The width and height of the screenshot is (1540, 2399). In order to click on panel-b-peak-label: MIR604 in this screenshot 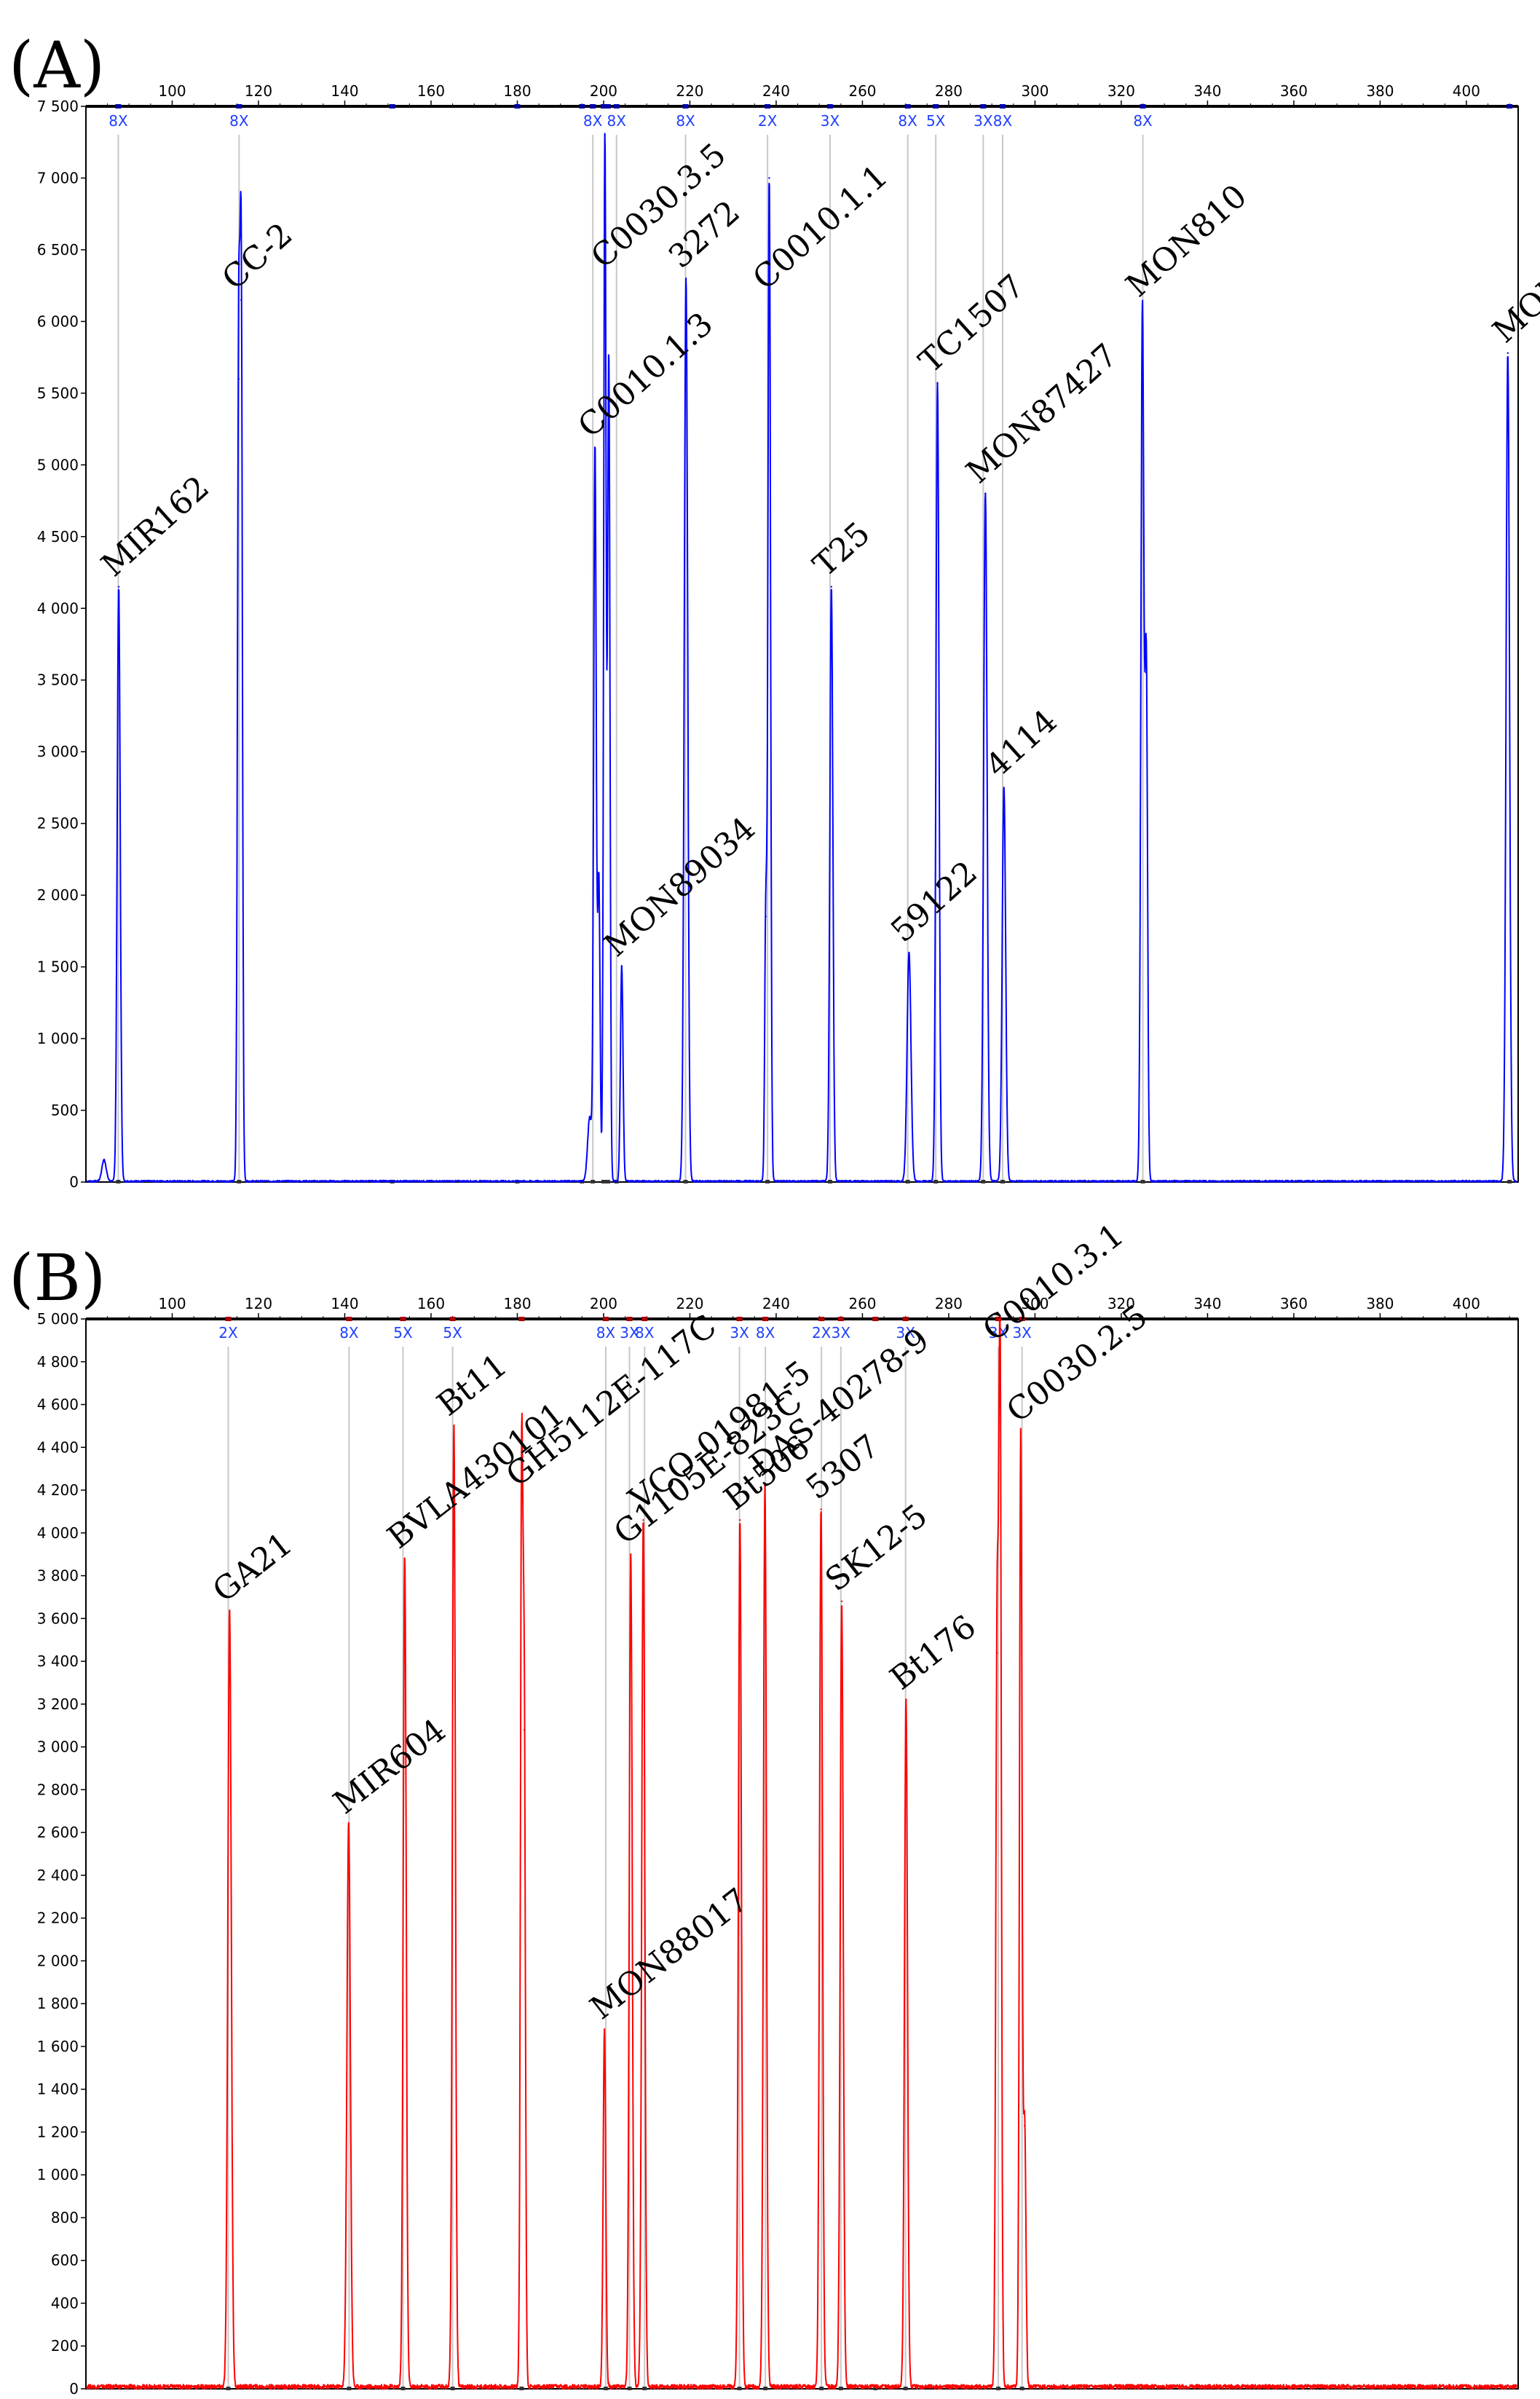, I will do `click(390, 1766)`.